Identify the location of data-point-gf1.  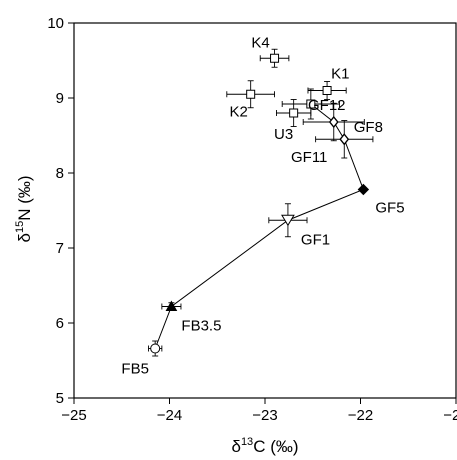
(288, 220).